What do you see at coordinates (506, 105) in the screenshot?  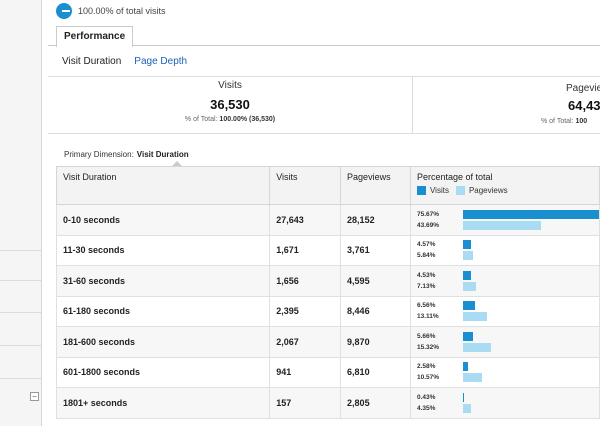 I see `summary-pageviews: Pageviews 64,43 % of Total: 100` at bounding box center [506, 105].